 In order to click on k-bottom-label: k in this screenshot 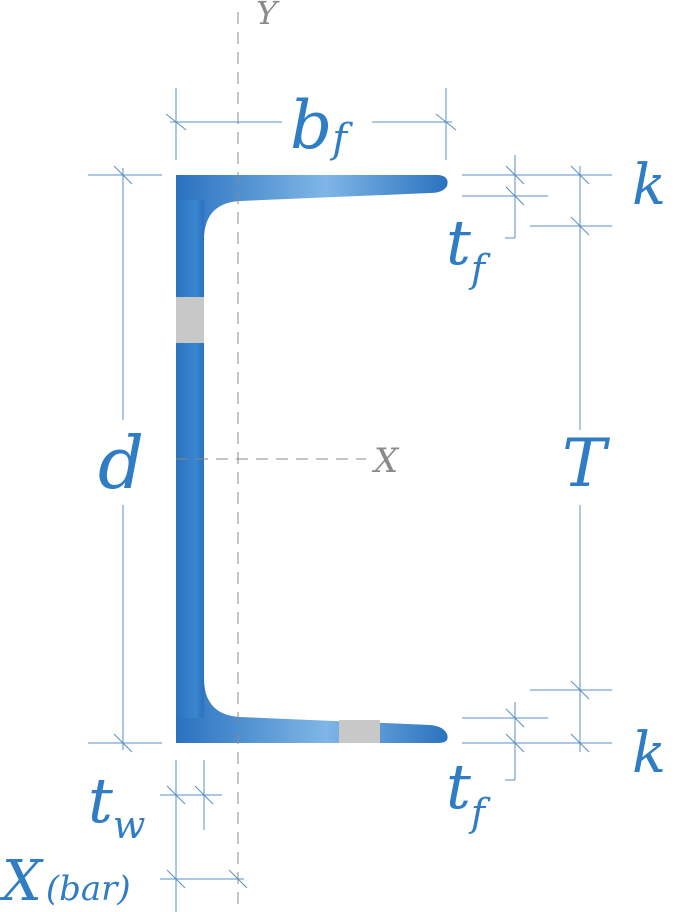, I will do `click(649, 753)`.